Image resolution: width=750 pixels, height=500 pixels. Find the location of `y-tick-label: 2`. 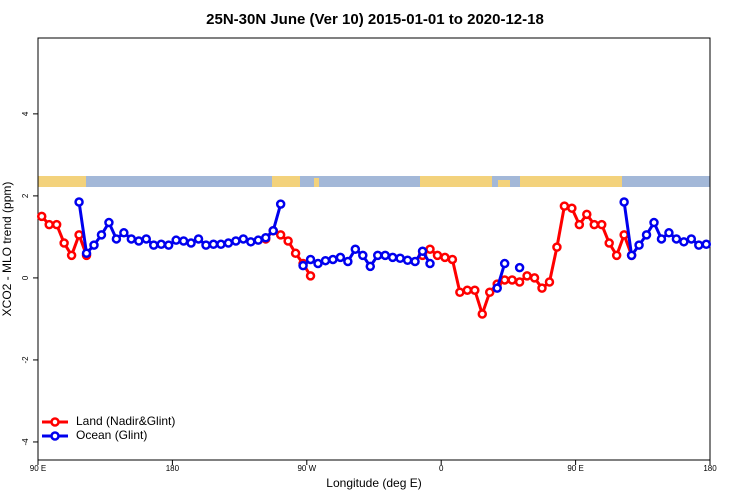

y-tick-label: 2 is located at coordinates (25, 195).